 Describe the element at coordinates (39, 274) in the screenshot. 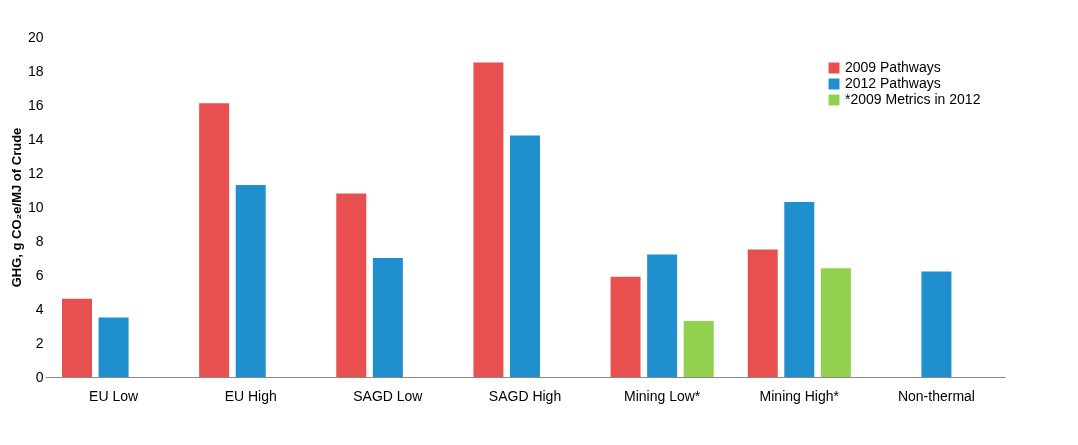

I see `y-tick-label: 6` at that location.